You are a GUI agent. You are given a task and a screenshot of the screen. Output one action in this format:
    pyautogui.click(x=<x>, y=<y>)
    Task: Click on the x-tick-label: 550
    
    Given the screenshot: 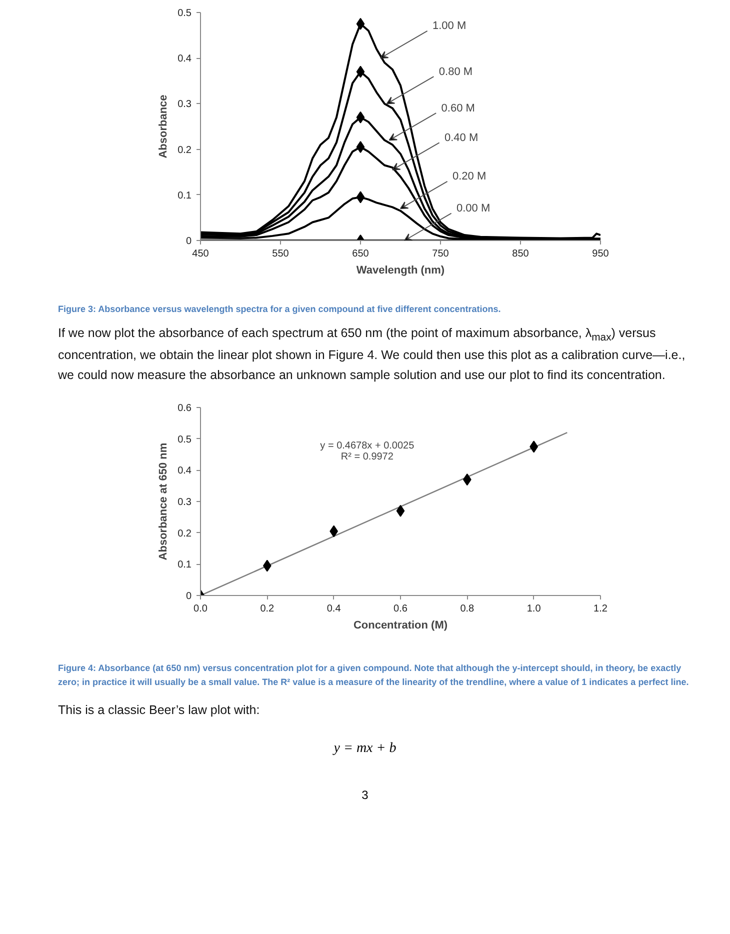 What is the action you would take?
    pyautogui.click(x=281, y=254)
    